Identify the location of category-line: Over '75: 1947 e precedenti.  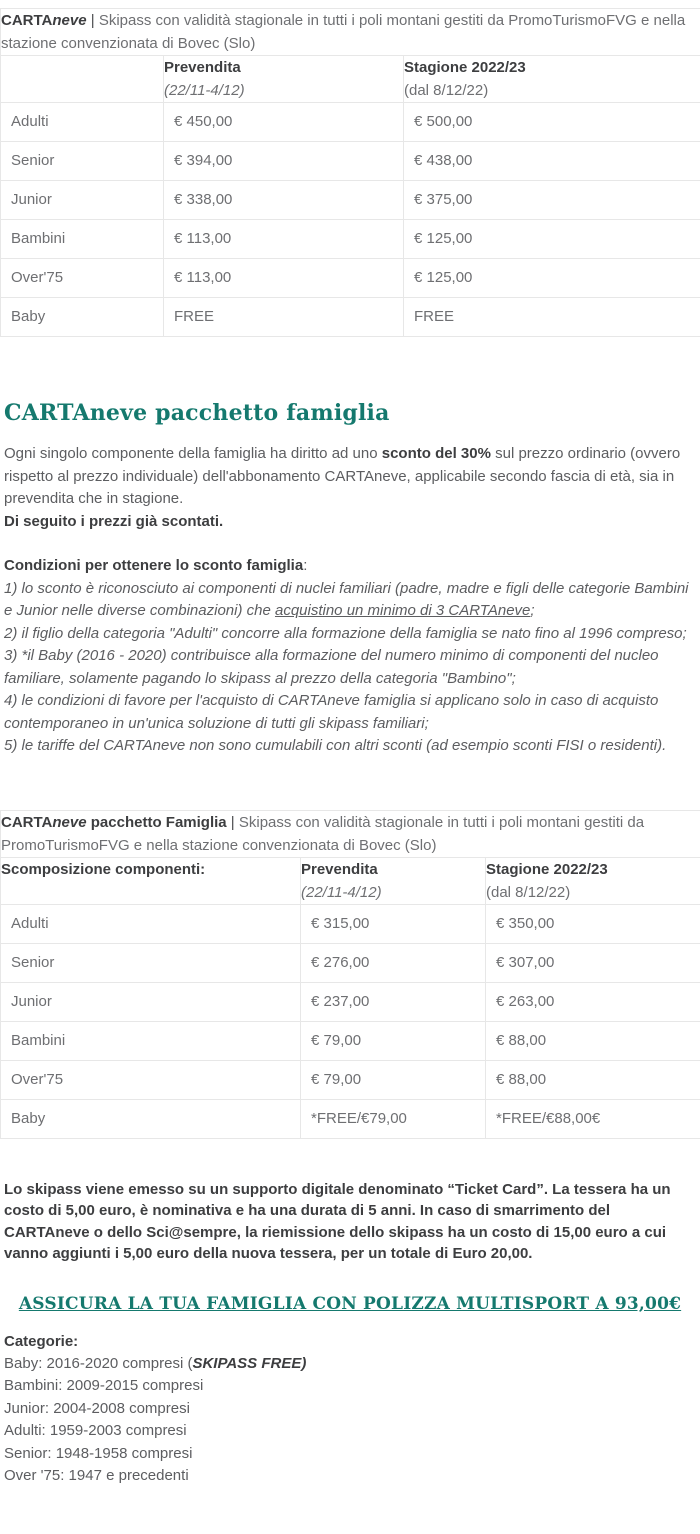
(352, 1476).